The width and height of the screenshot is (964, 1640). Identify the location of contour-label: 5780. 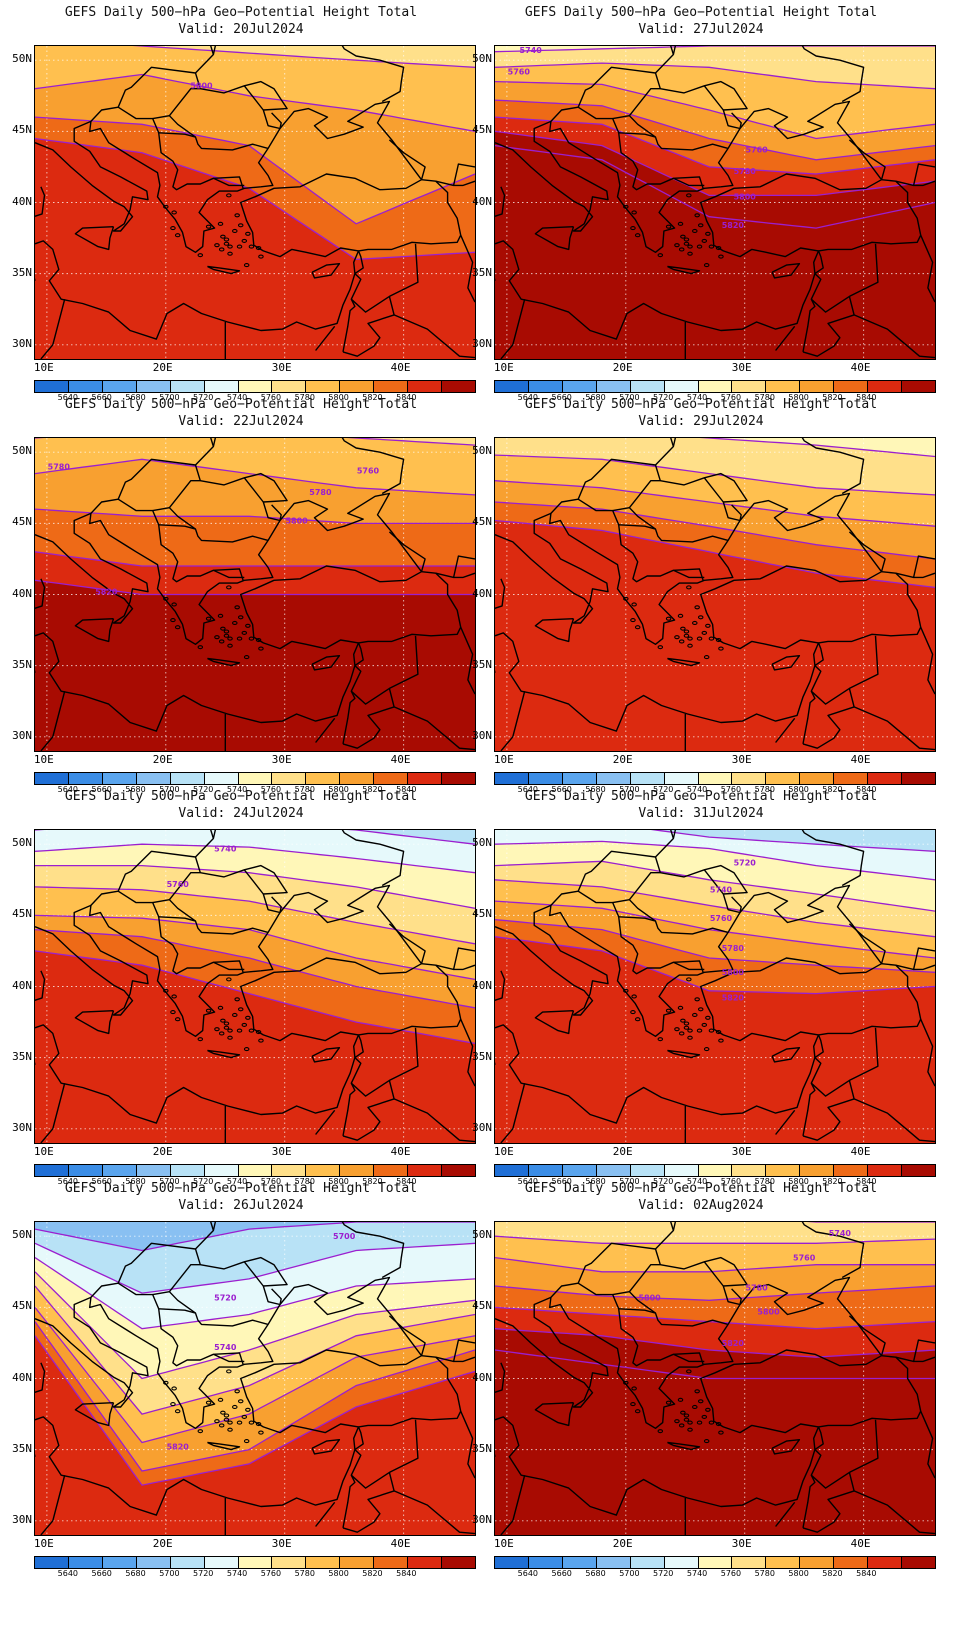
(59, 466).